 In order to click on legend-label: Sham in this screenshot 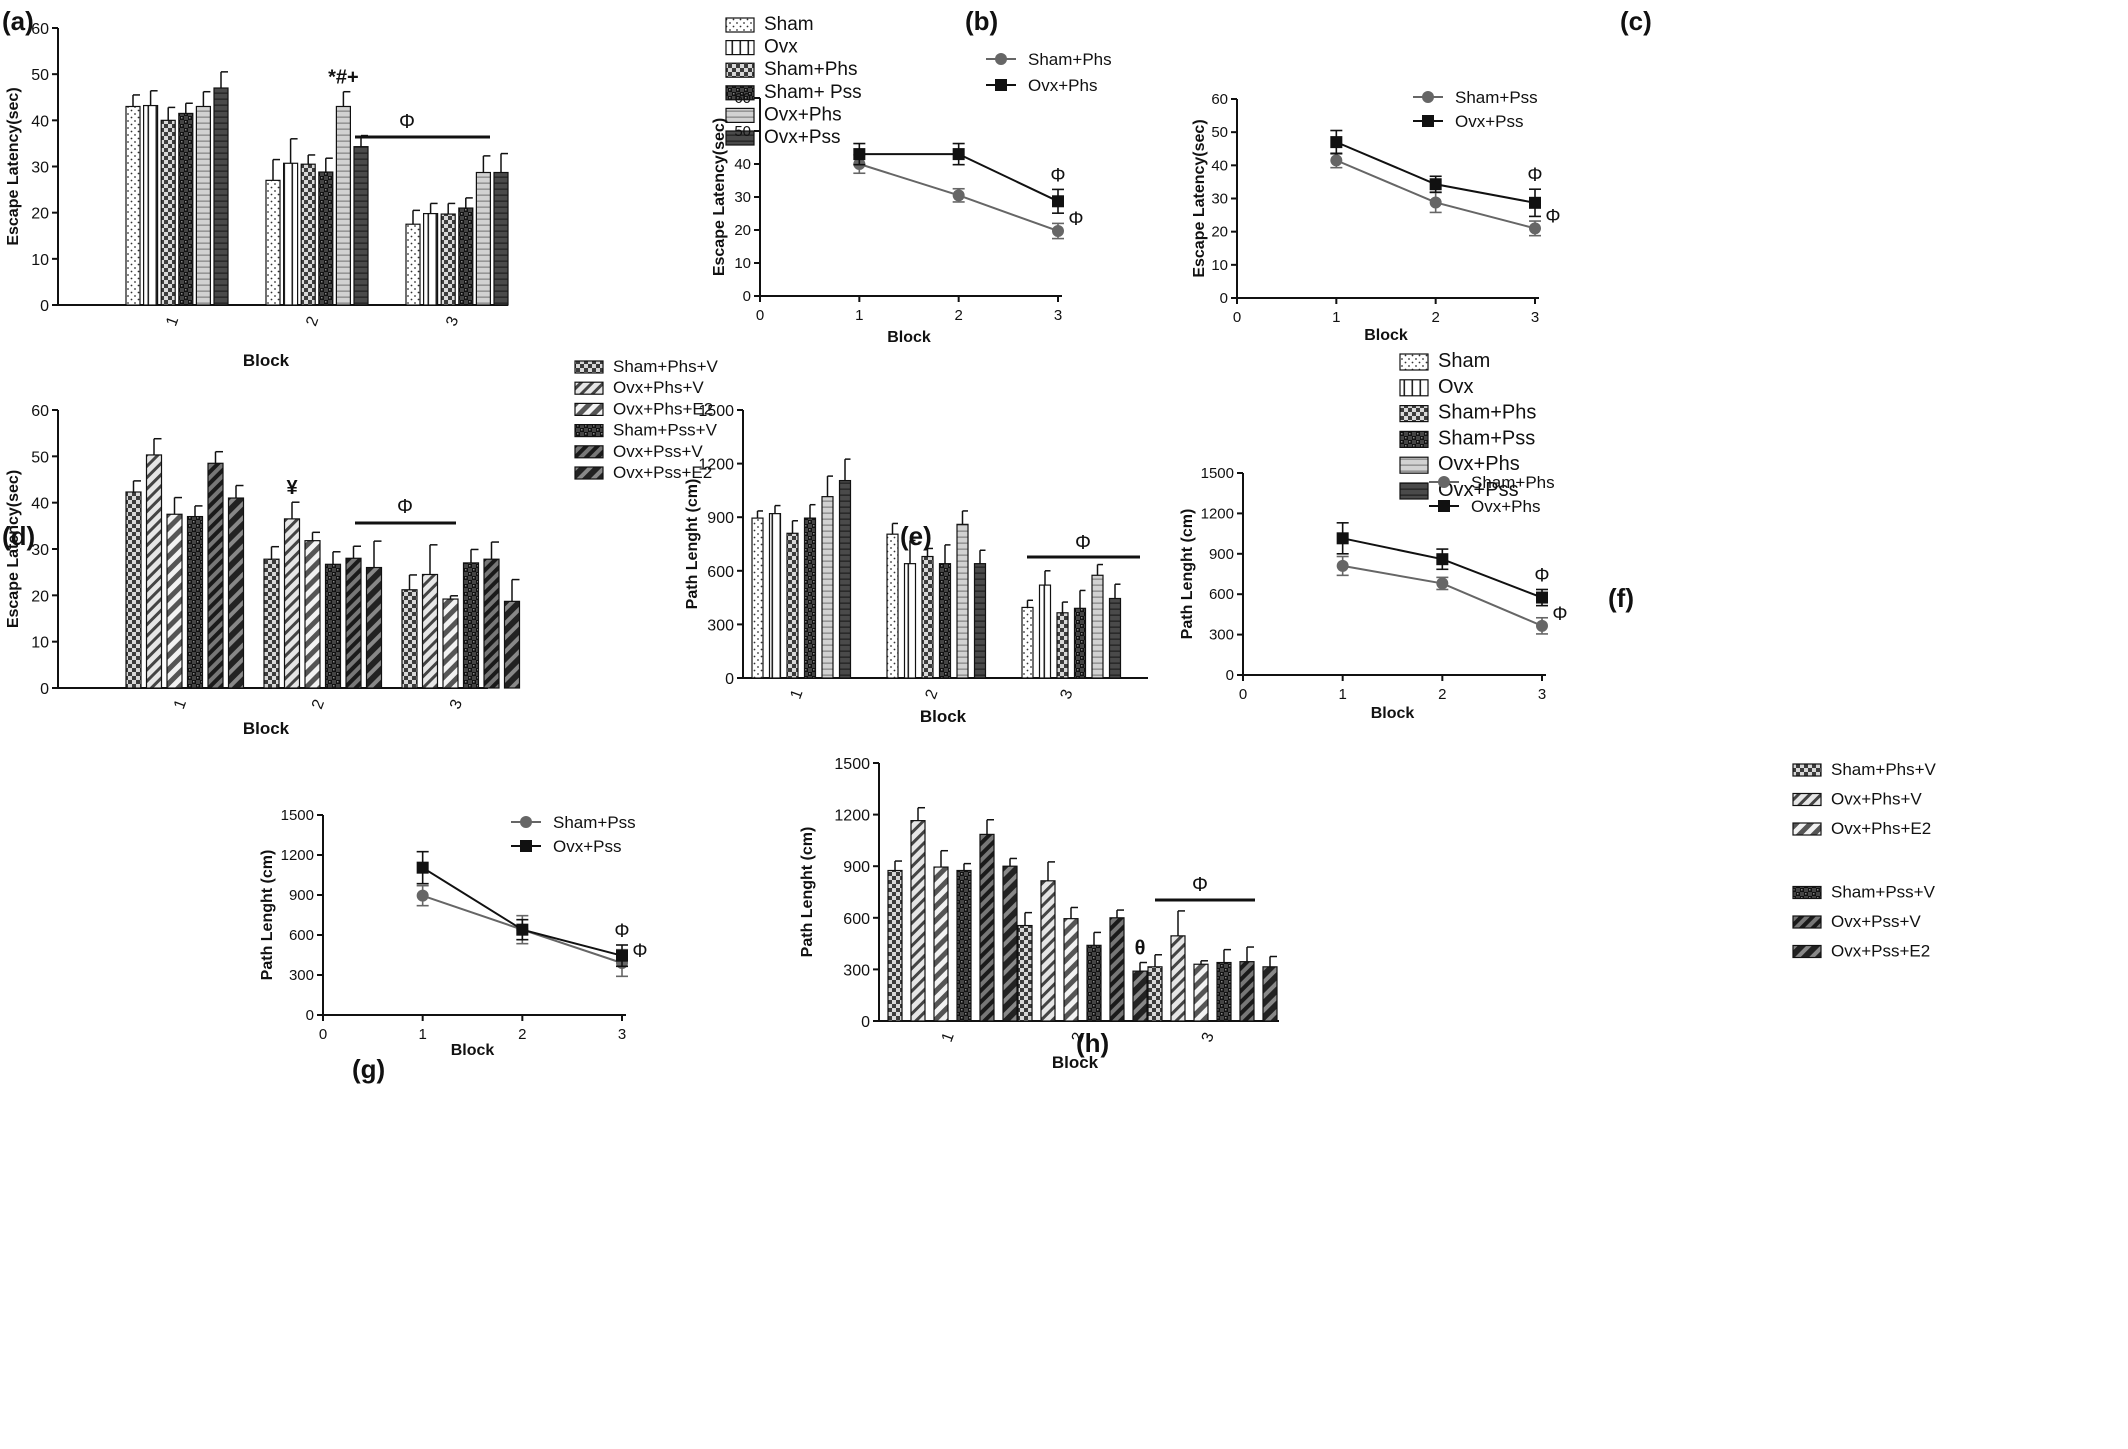, I will do `click(1464, 361)`.